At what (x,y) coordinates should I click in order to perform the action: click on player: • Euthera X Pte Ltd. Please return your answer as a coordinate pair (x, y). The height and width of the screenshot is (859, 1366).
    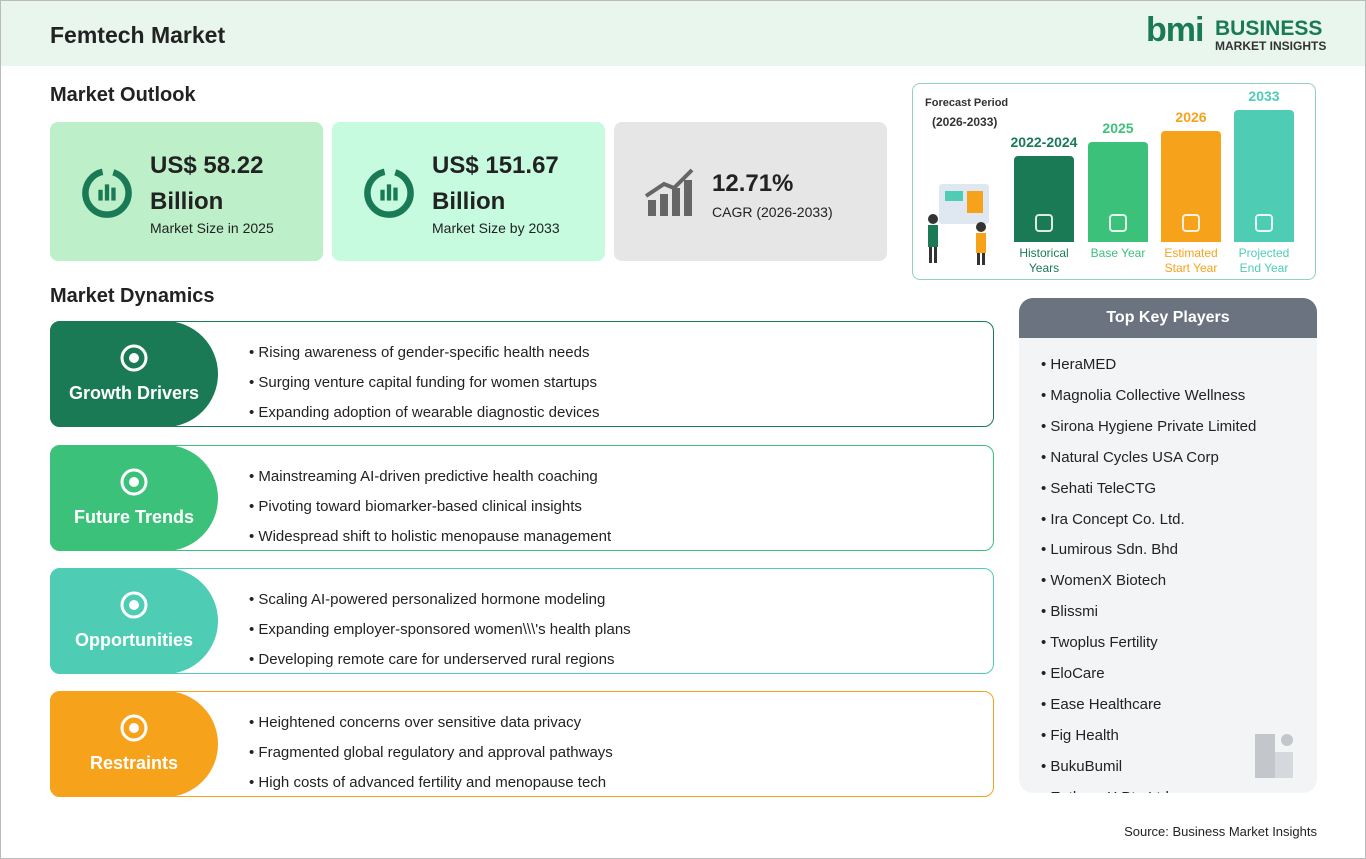
    Looking at the image, I should click on (1176, 788).